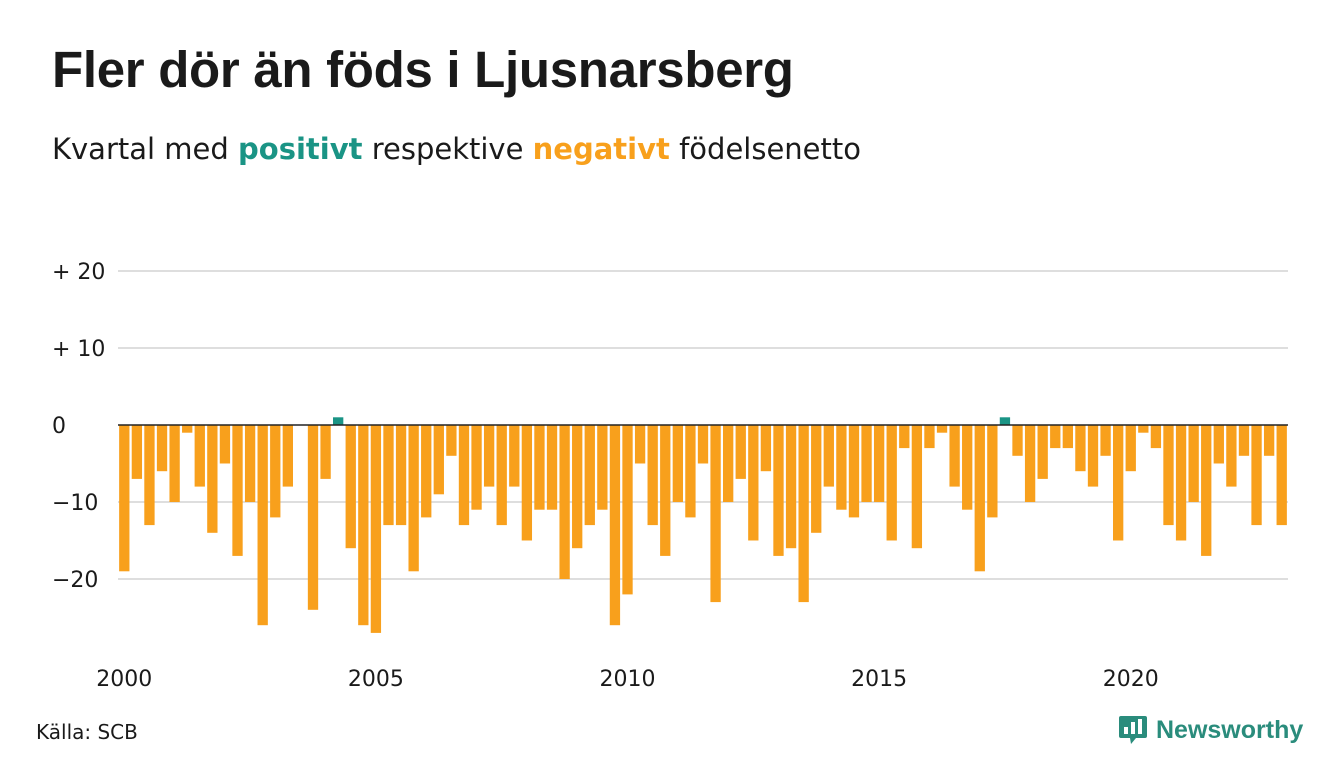 The height and width of the screenshot is (780, 1340). I want to click on source-note: Källa: SCB, so click(87, 732).